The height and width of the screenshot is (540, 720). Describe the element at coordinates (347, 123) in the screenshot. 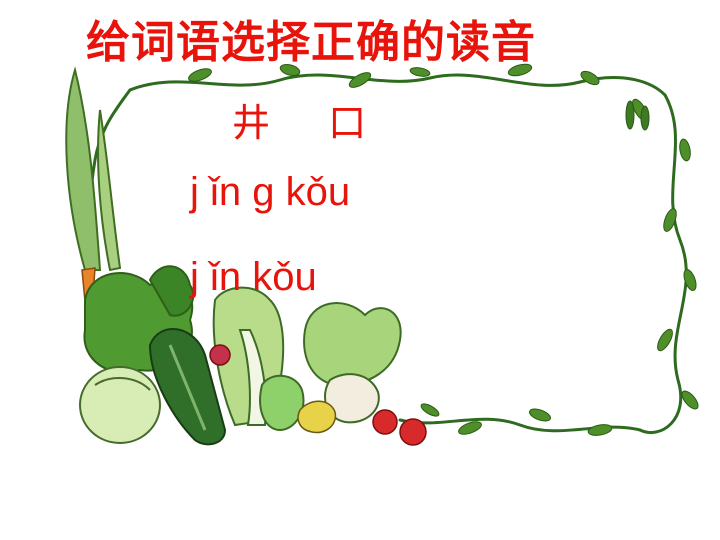

I see `word-char-2: 口` at that location.